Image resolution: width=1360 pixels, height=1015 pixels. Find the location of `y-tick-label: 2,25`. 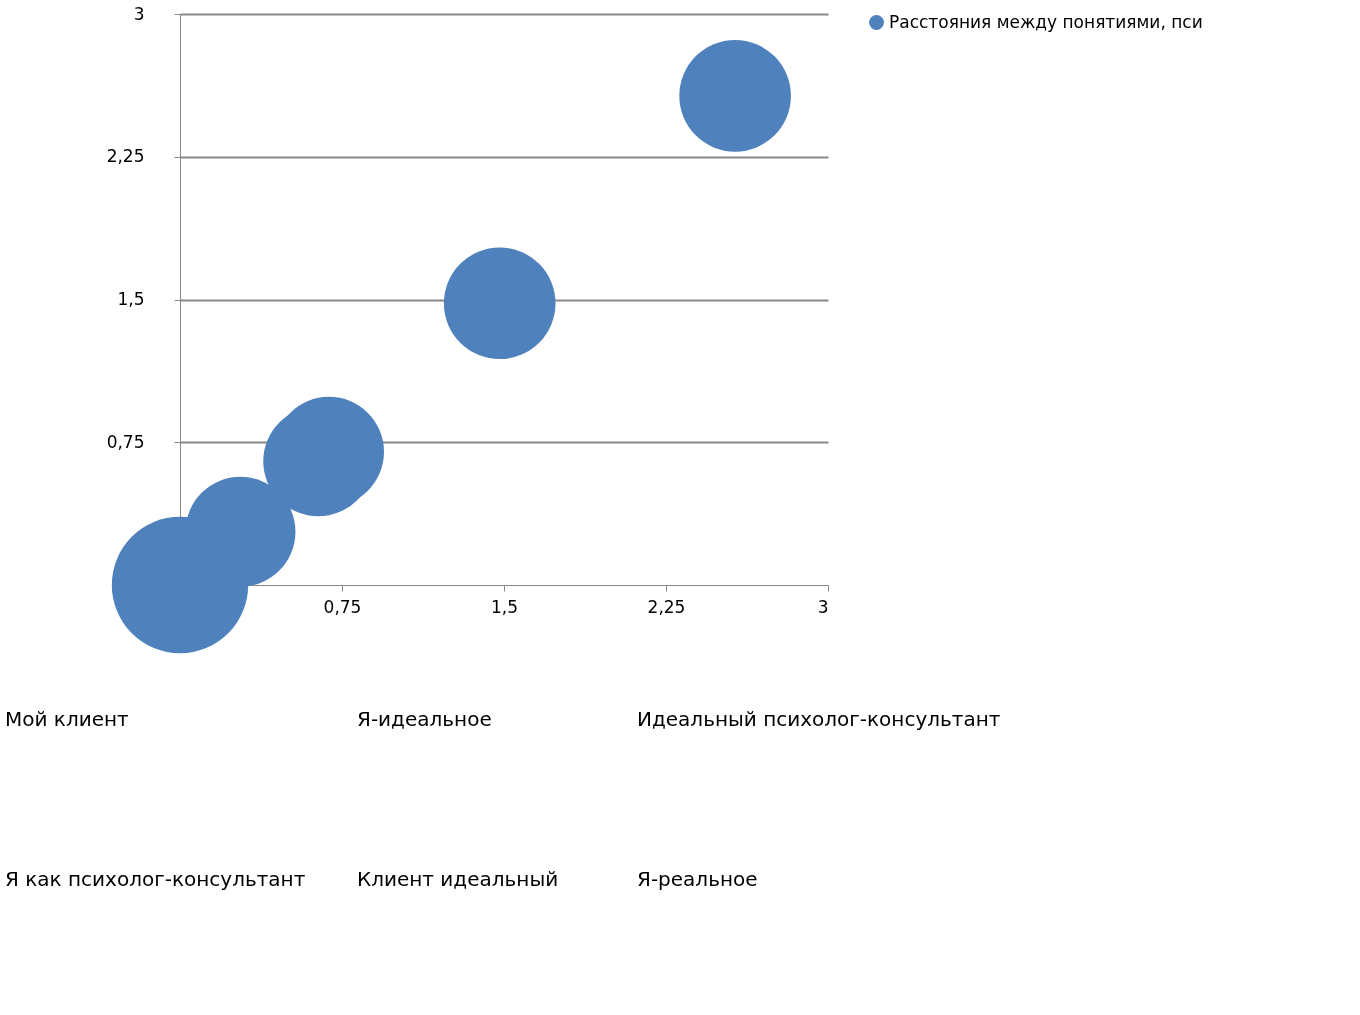

y-tick-label: 2,25 is located at coordinates (125, 156).